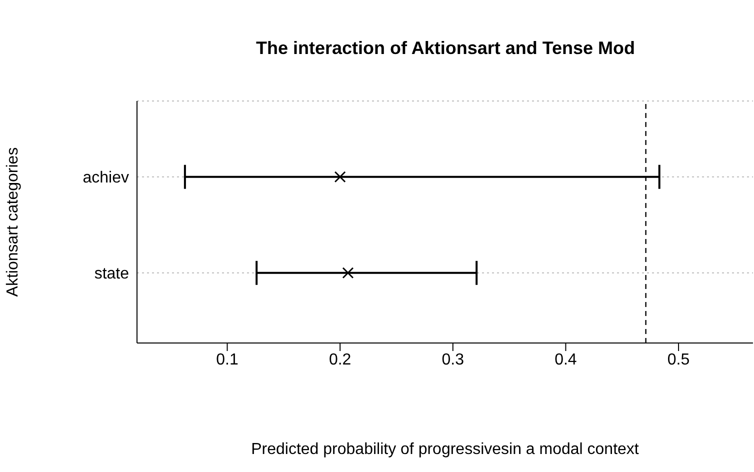  Describe the element at coordinates (13, 222) in the screenshot. I see `y-axis-title: Aktionsart categories` at that location.